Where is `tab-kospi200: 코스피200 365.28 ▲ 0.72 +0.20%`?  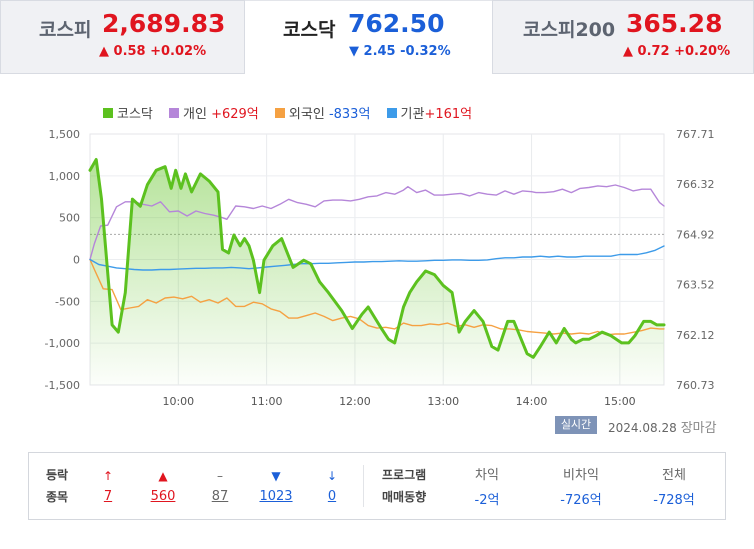
tab-kospi200: 코스피200 365.28 ▲ 0.72 +0.20% is located at coordinates (623, 37).